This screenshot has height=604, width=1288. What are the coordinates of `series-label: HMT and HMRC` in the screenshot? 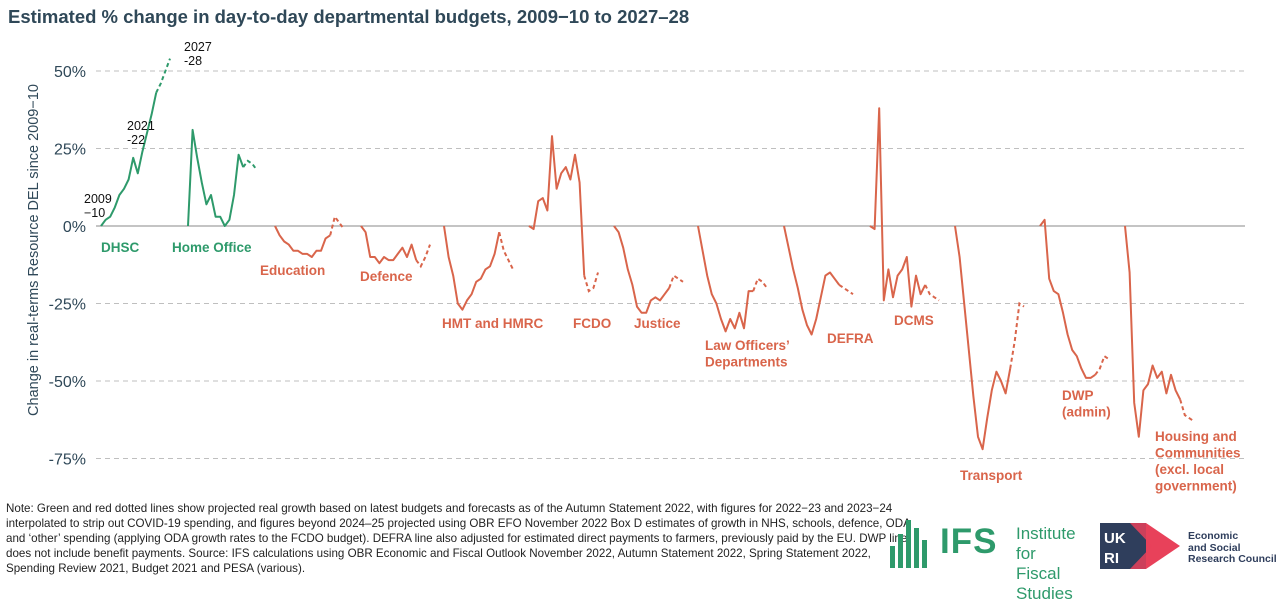 It's located at (492, 323).